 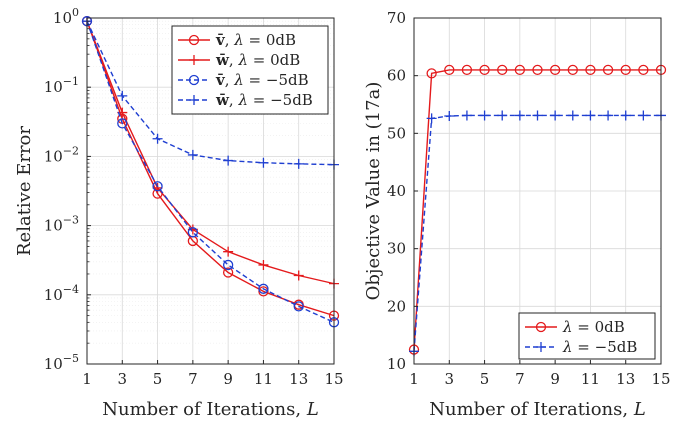 What do you see at coordinates (87, 379) in the screenshot?
I see `x-tick-label: 1` at bounding box center [87, 379].